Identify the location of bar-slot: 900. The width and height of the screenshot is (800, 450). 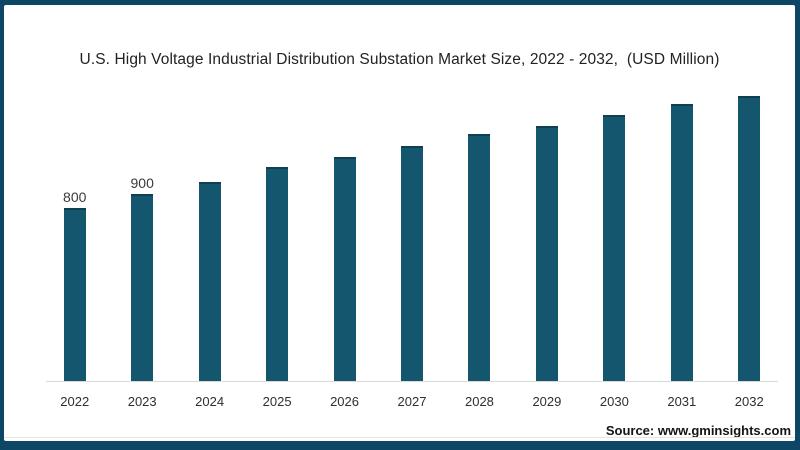
(141, 231).